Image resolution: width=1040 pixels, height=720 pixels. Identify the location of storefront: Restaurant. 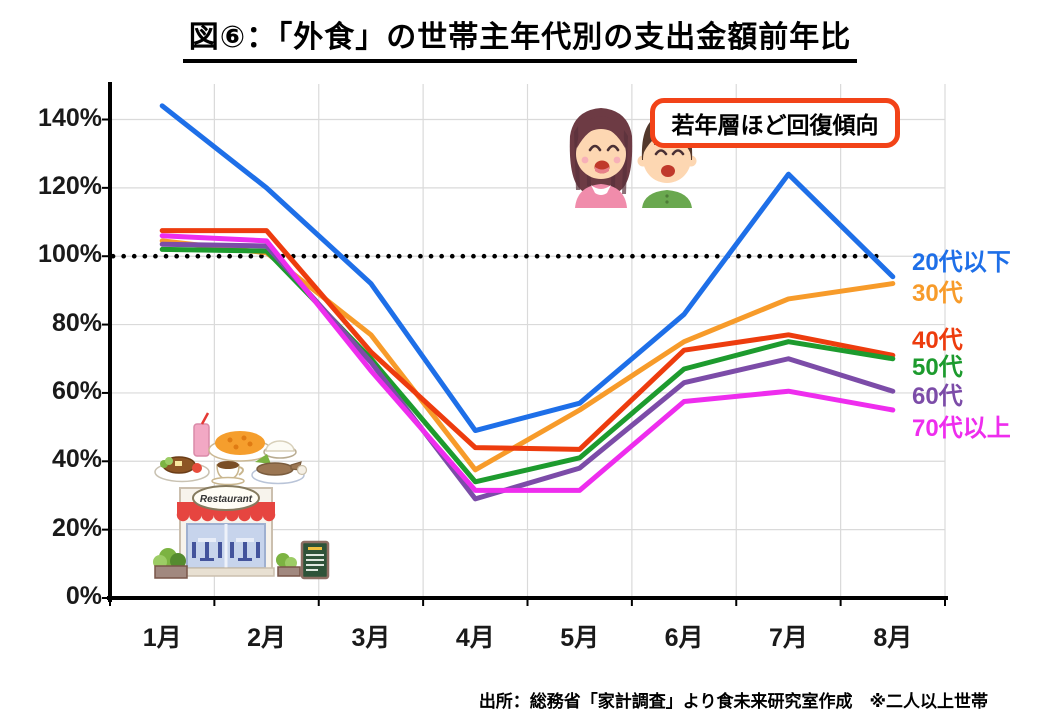
(241, 532).